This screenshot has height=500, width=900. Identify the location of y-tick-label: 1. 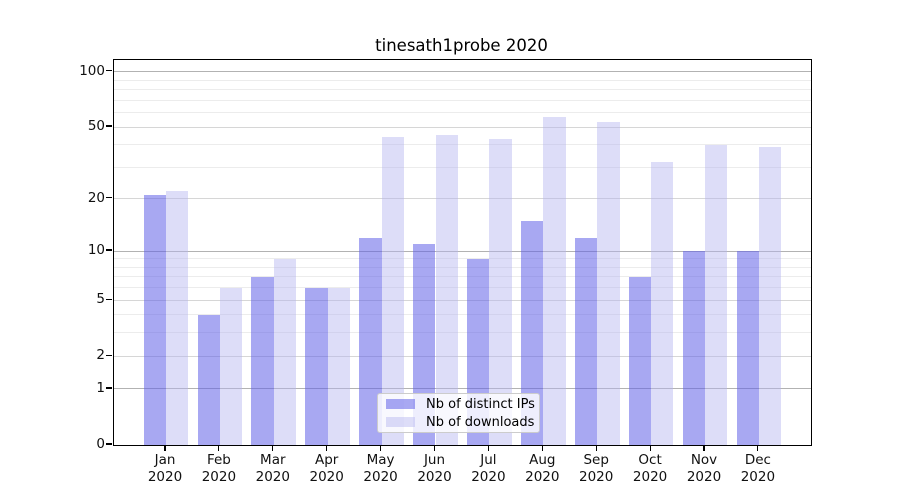
(100, 387).